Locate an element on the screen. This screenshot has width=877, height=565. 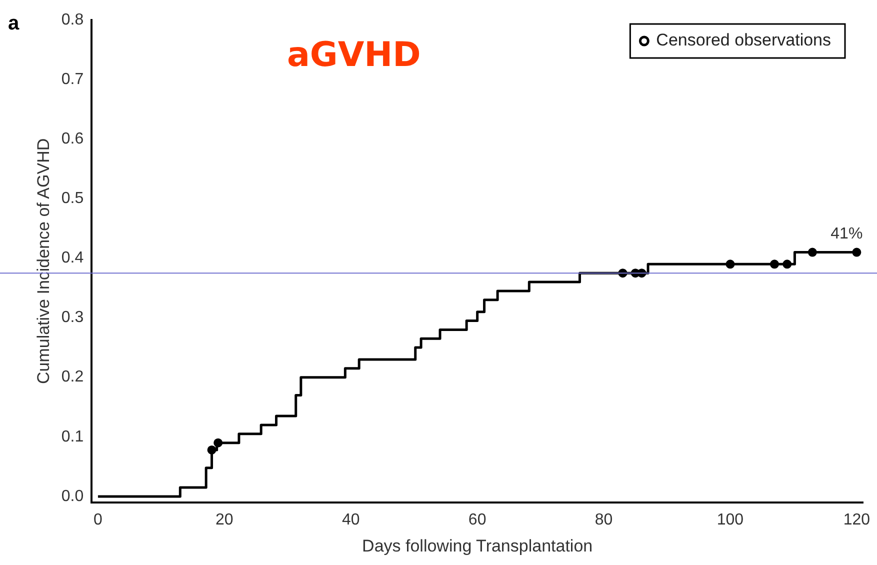
x-tick-label: 80 is located at coordinates (603, 519).